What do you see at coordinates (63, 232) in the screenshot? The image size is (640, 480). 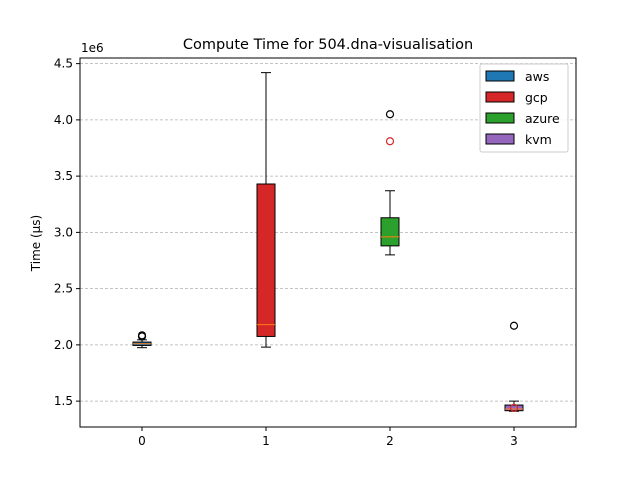 I see `y-tick-label: 3.0` at bounding box center [63, 232].